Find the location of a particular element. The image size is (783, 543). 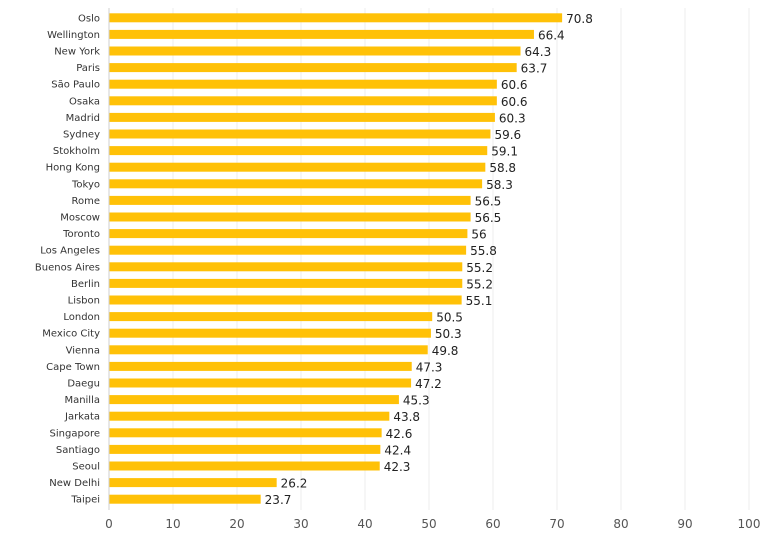

category-label: London is located at coordinates (81, 317).